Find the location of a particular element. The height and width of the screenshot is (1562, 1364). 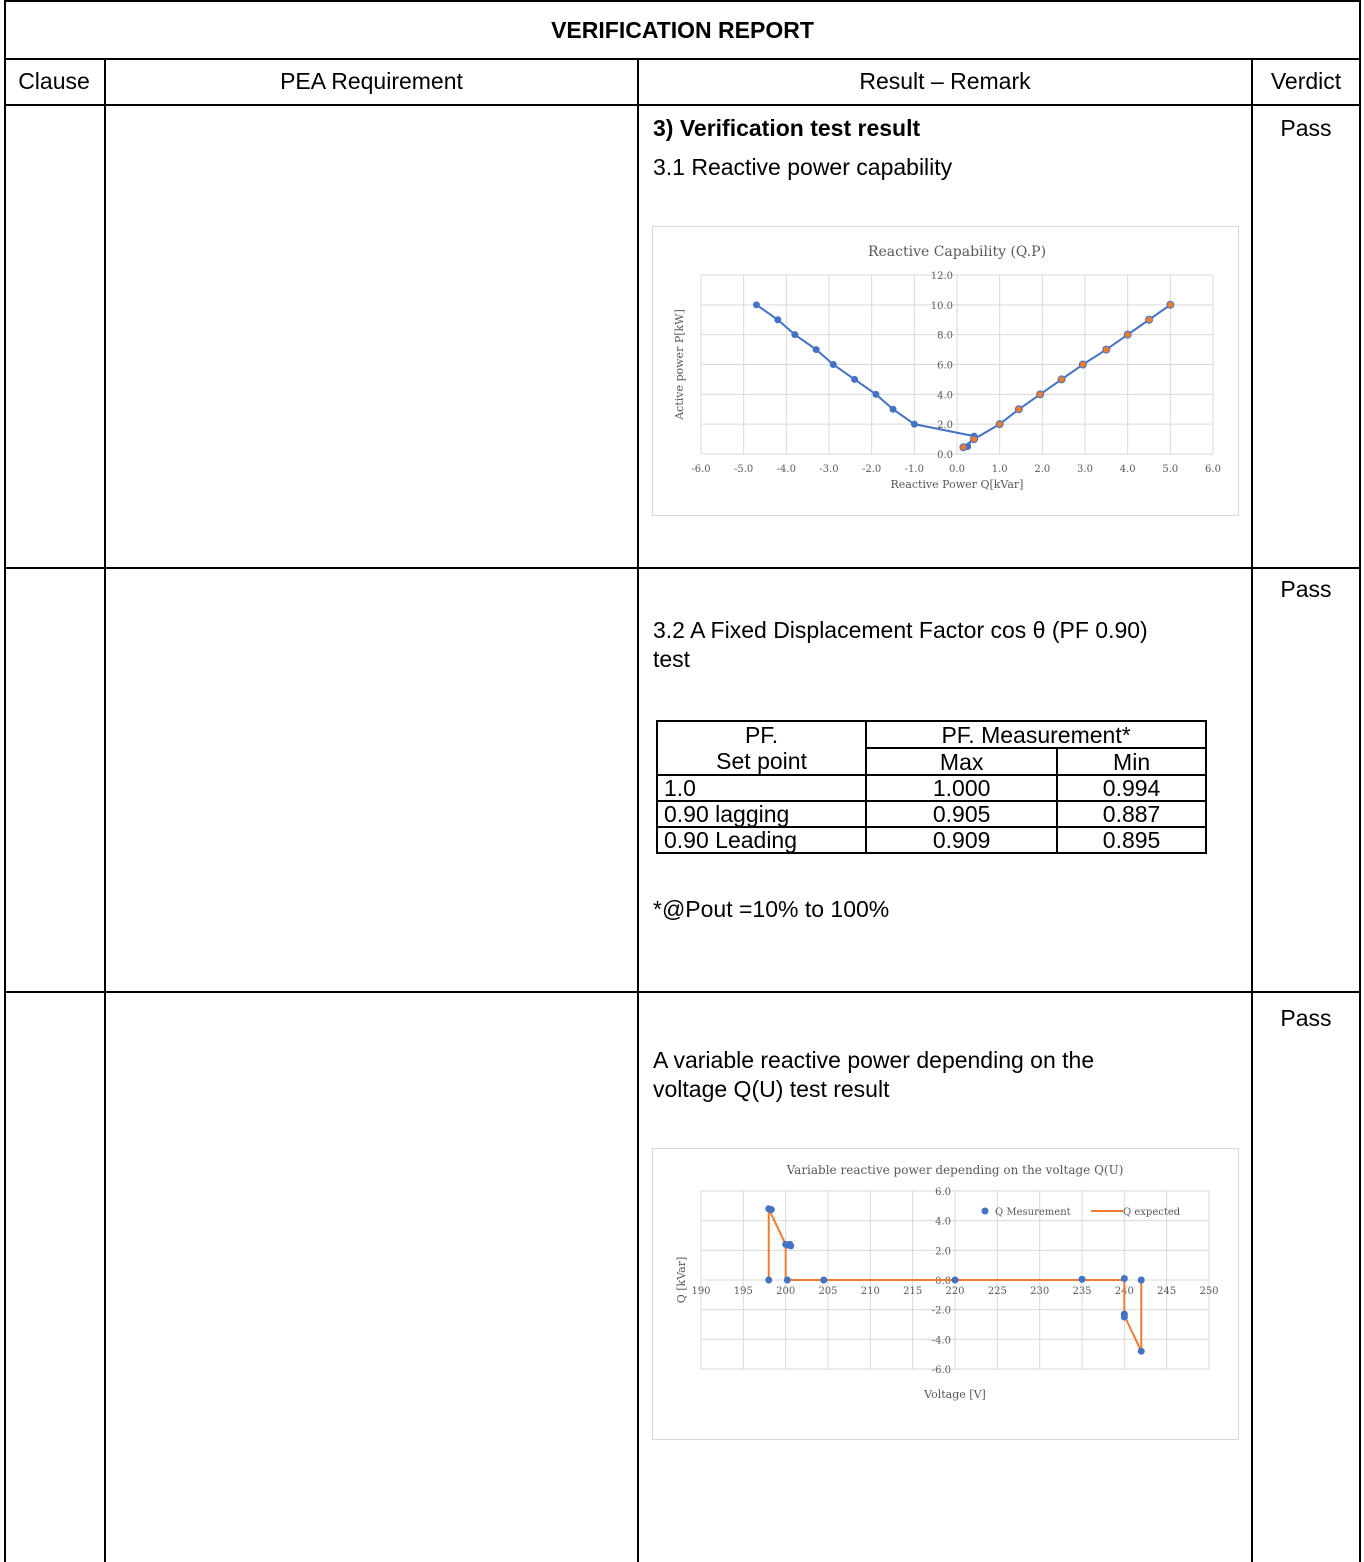

y-tick-label: 12.0 is located at coordinates (942, 276).